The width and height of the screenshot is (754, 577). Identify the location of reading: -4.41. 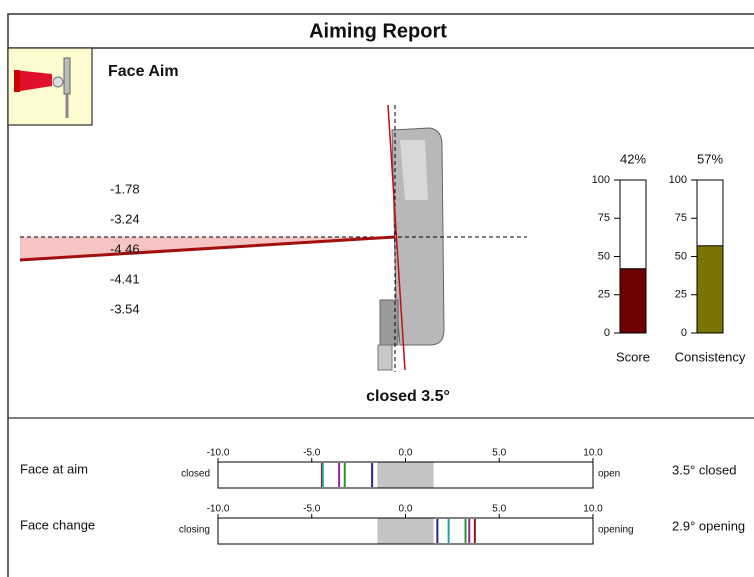
(125, 278).